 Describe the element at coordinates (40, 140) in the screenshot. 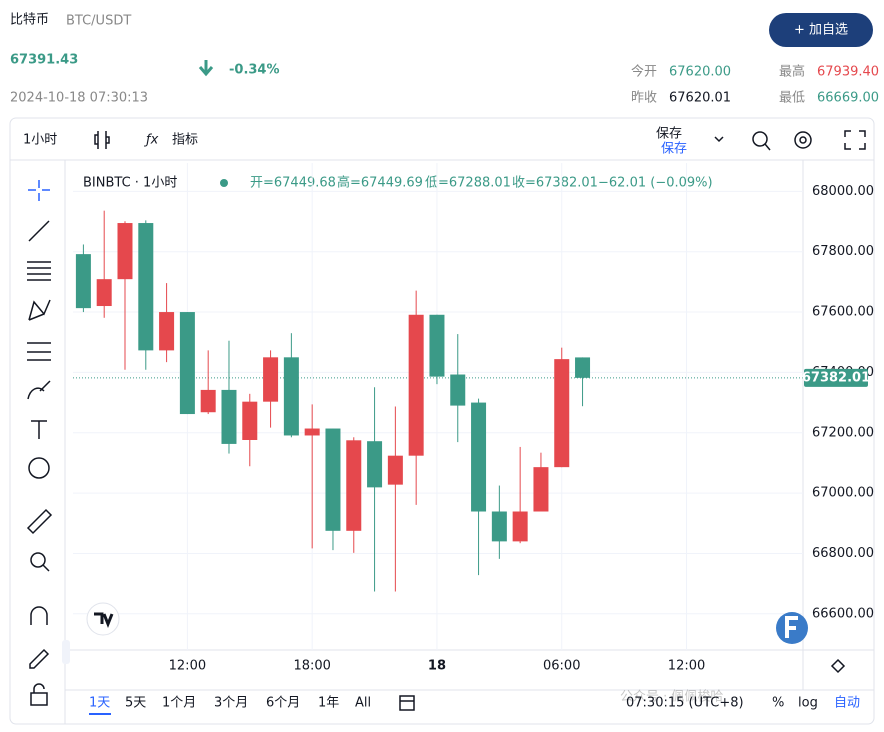

I see `interval: 1小时` at that location.